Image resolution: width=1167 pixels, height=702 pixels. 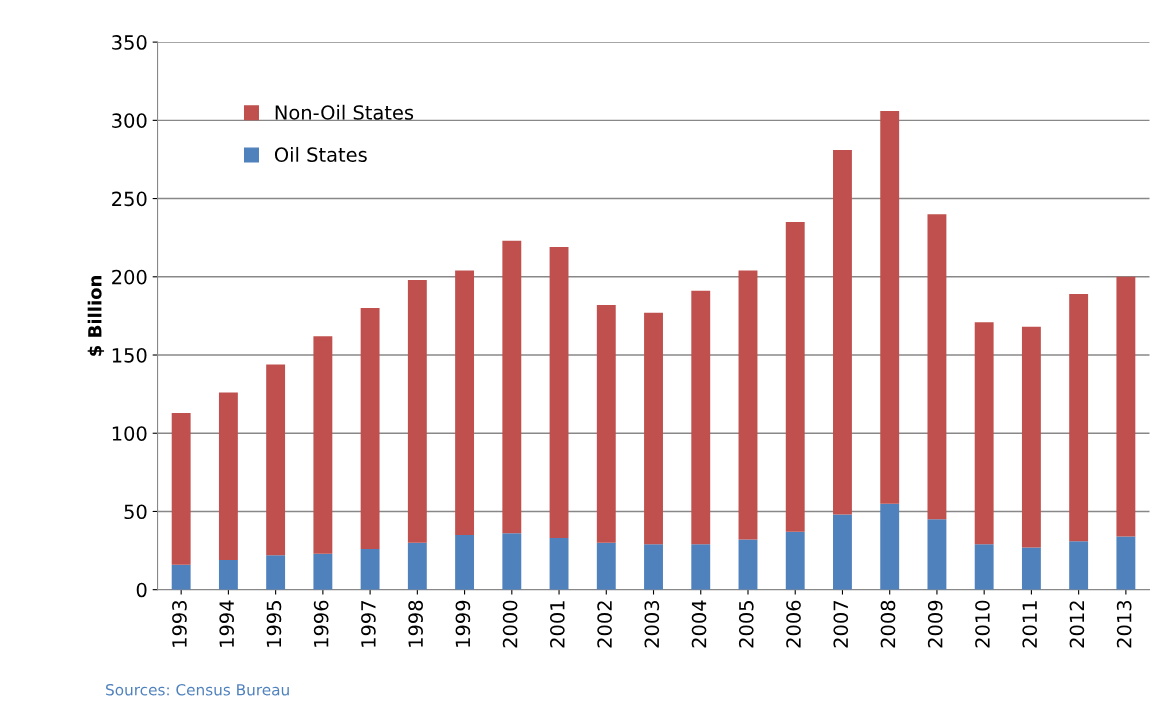 I want to click on x-tick-label: 1993, so click(x=179, y=623).